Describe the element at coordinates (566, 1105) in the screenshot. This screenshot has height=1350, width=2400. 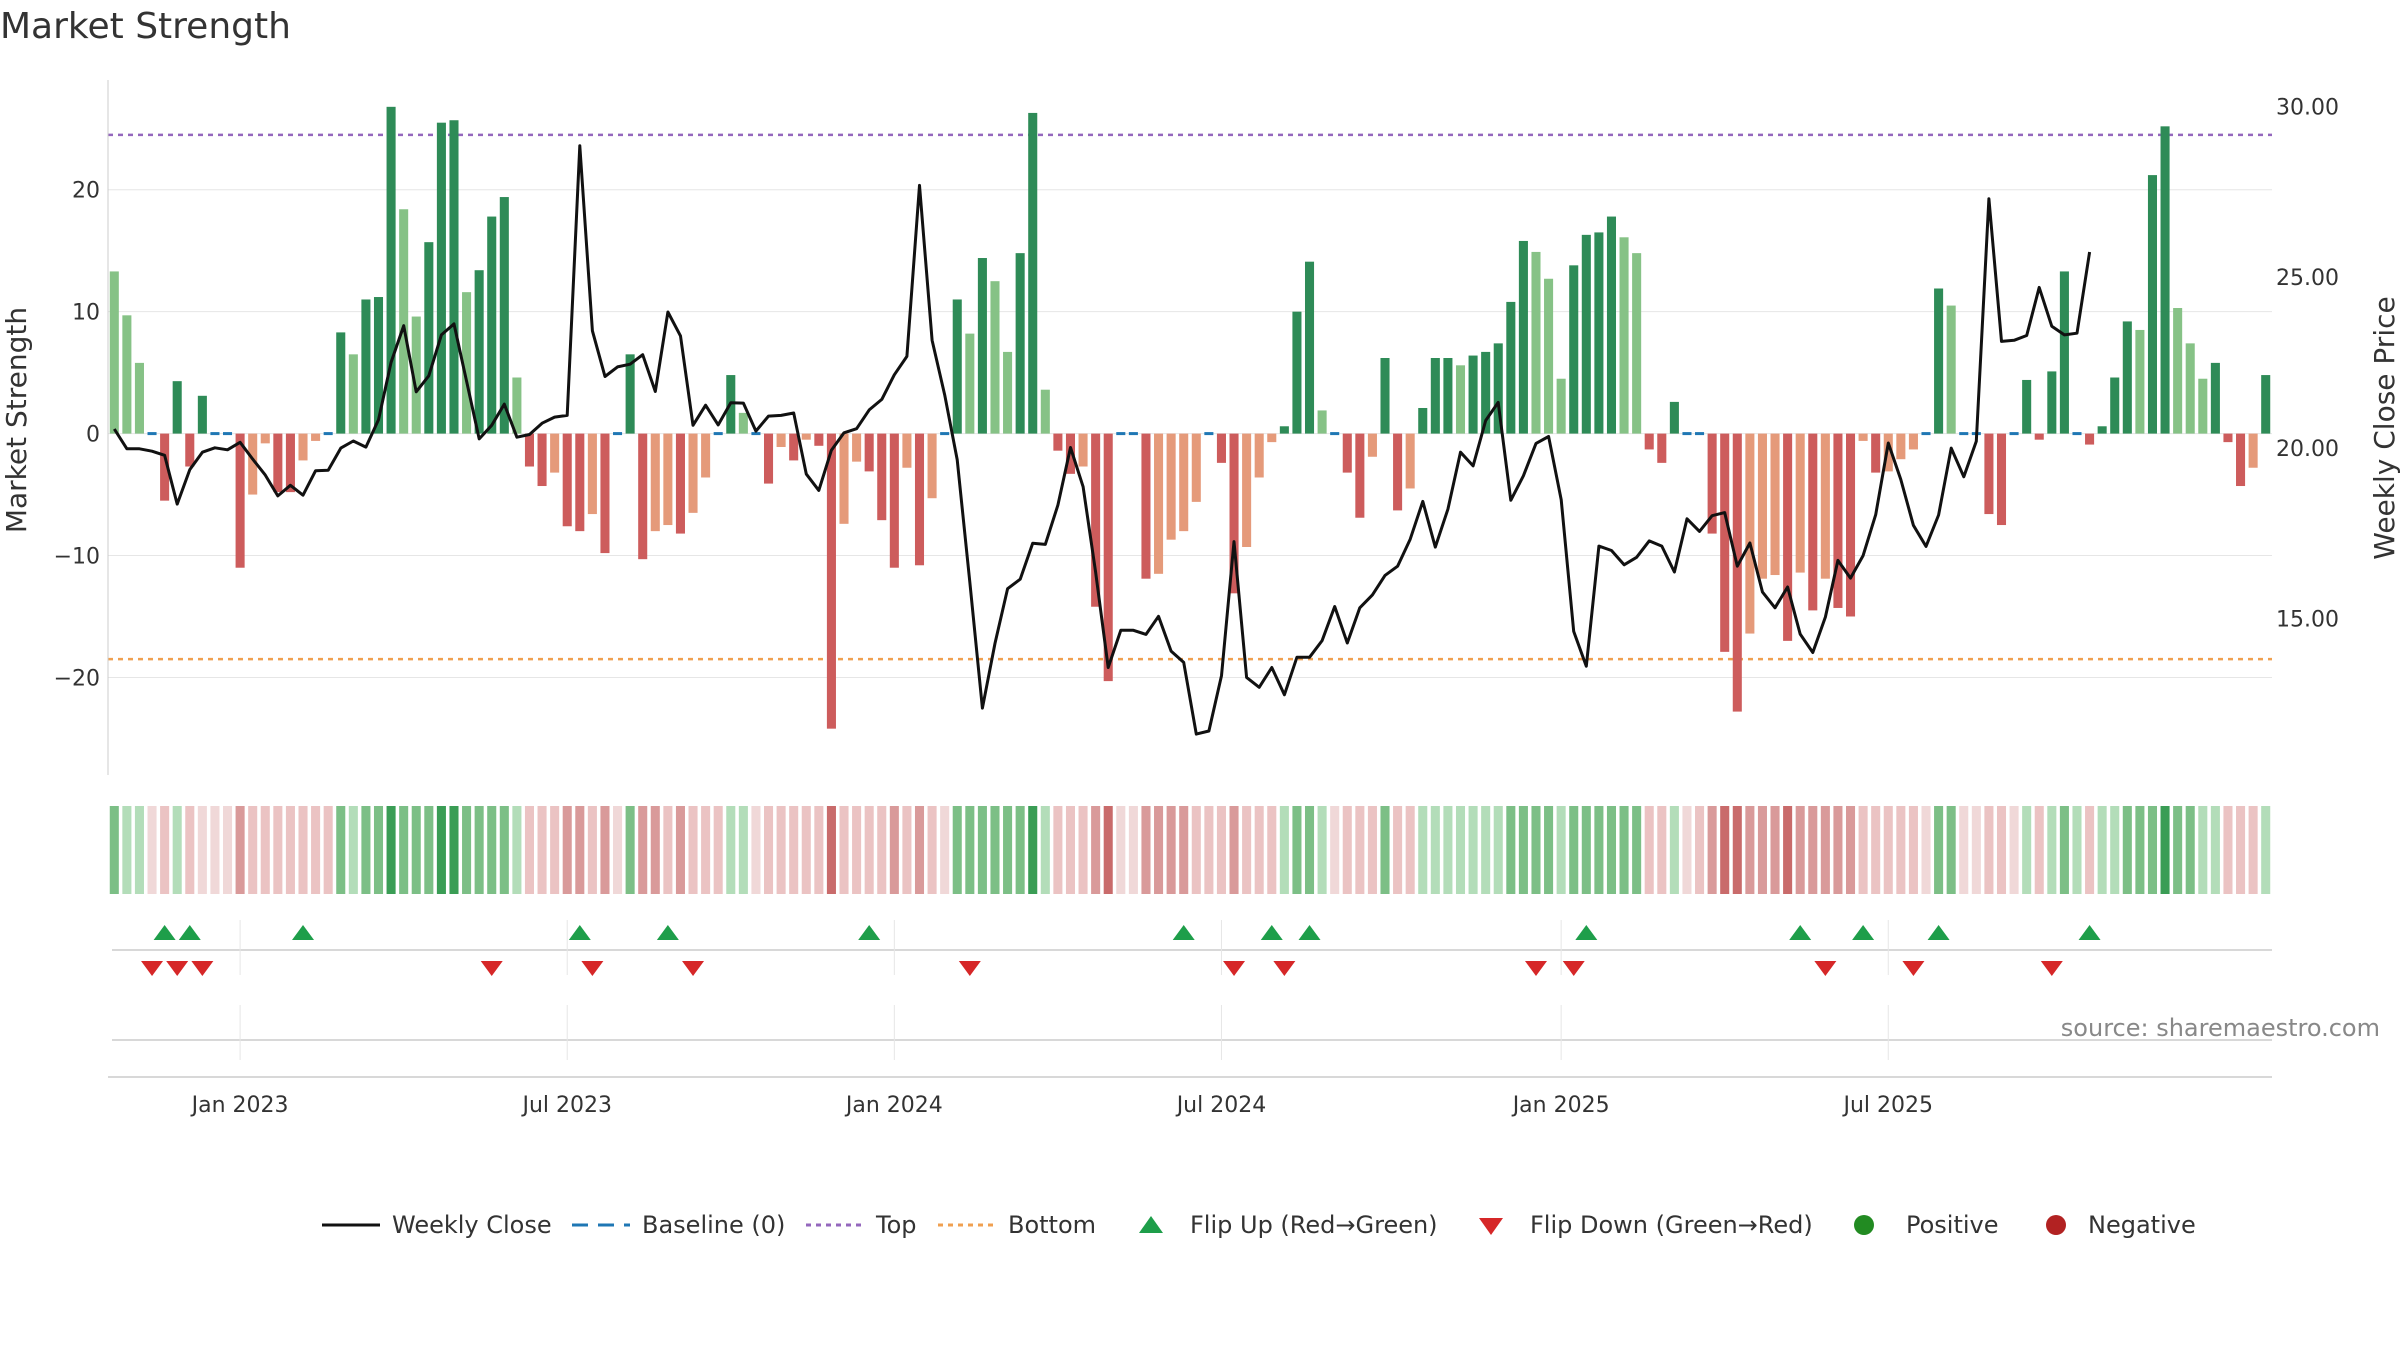
I see `x-tick-label: Jul 2023` at that location.